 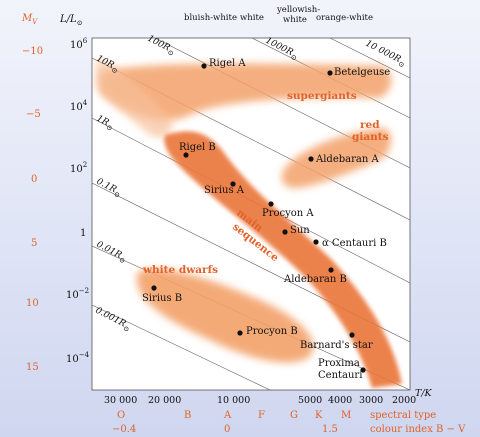 I want to click on supergiants-region, so click(x=246, y=92).